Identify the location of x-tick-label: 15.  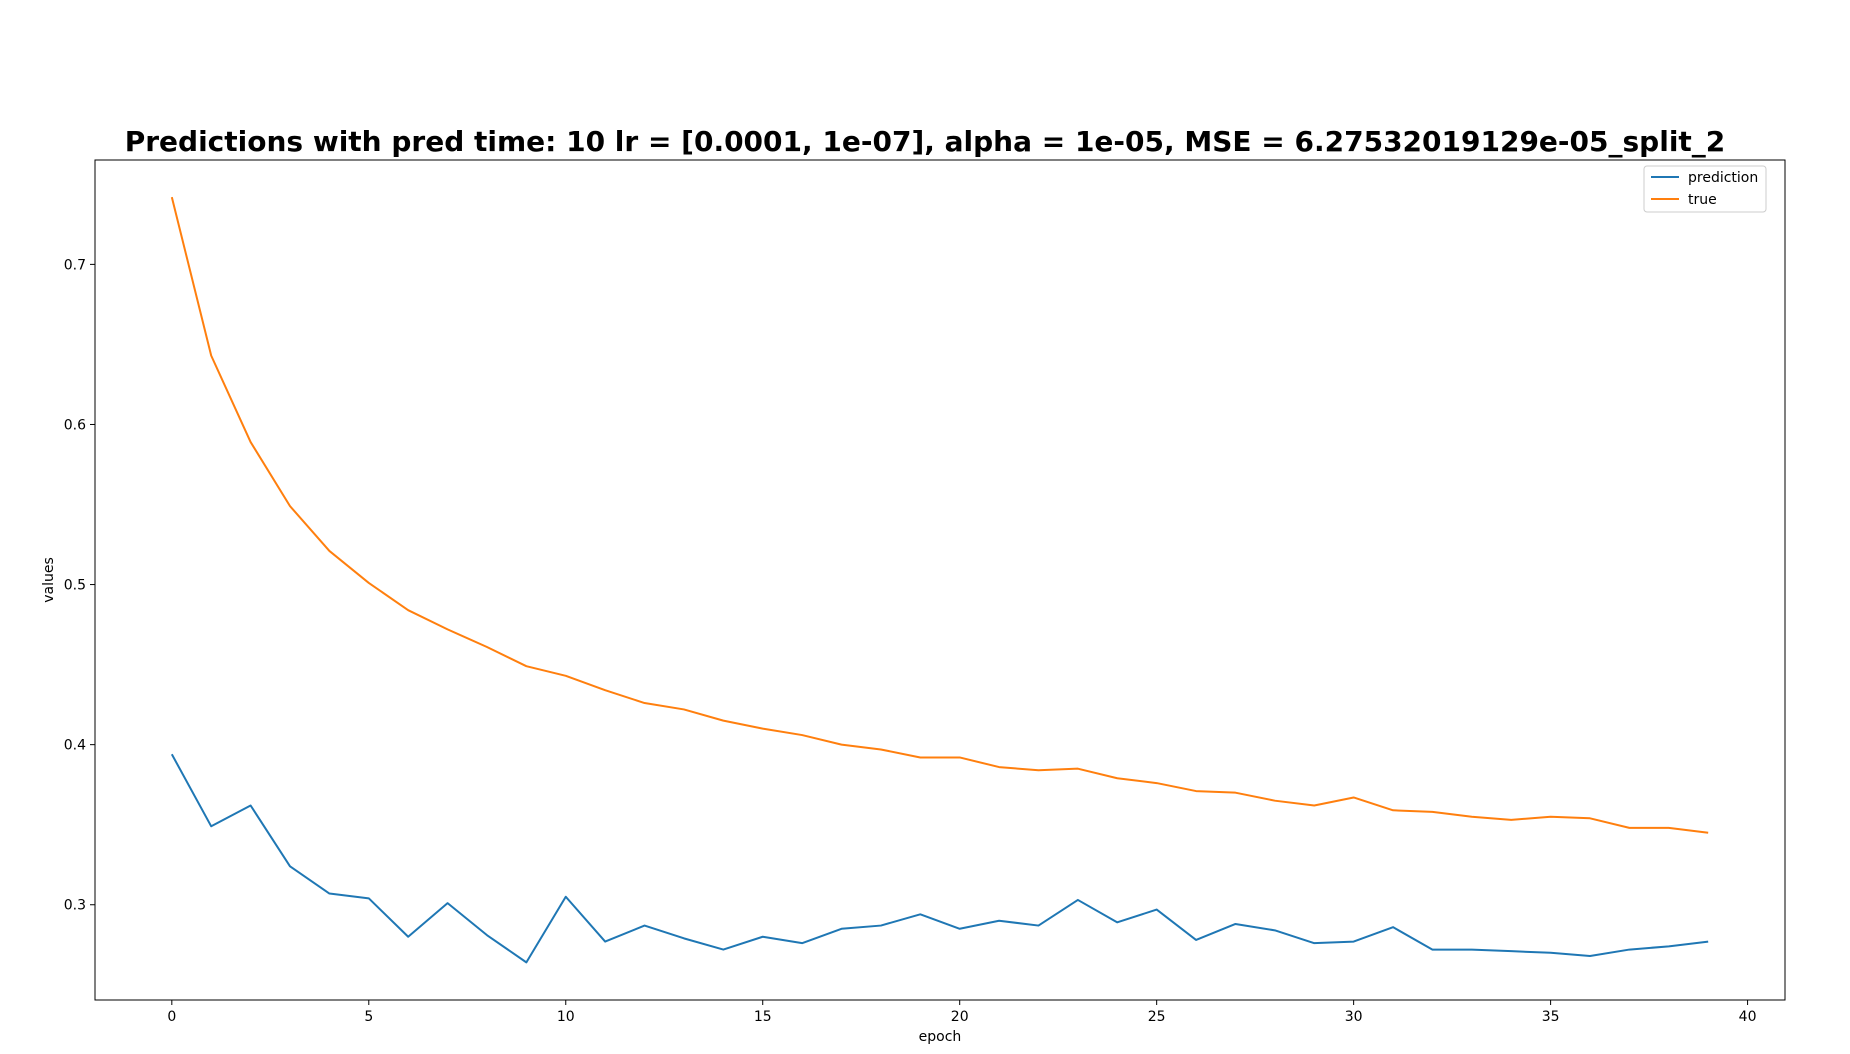
(763, 1017).